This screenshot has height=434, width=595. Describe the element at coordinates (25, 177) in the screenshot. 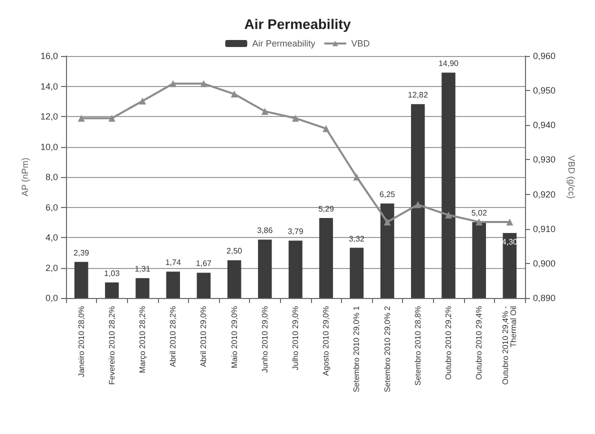

I see `y-axis-title: AP (nPm)` at that location.